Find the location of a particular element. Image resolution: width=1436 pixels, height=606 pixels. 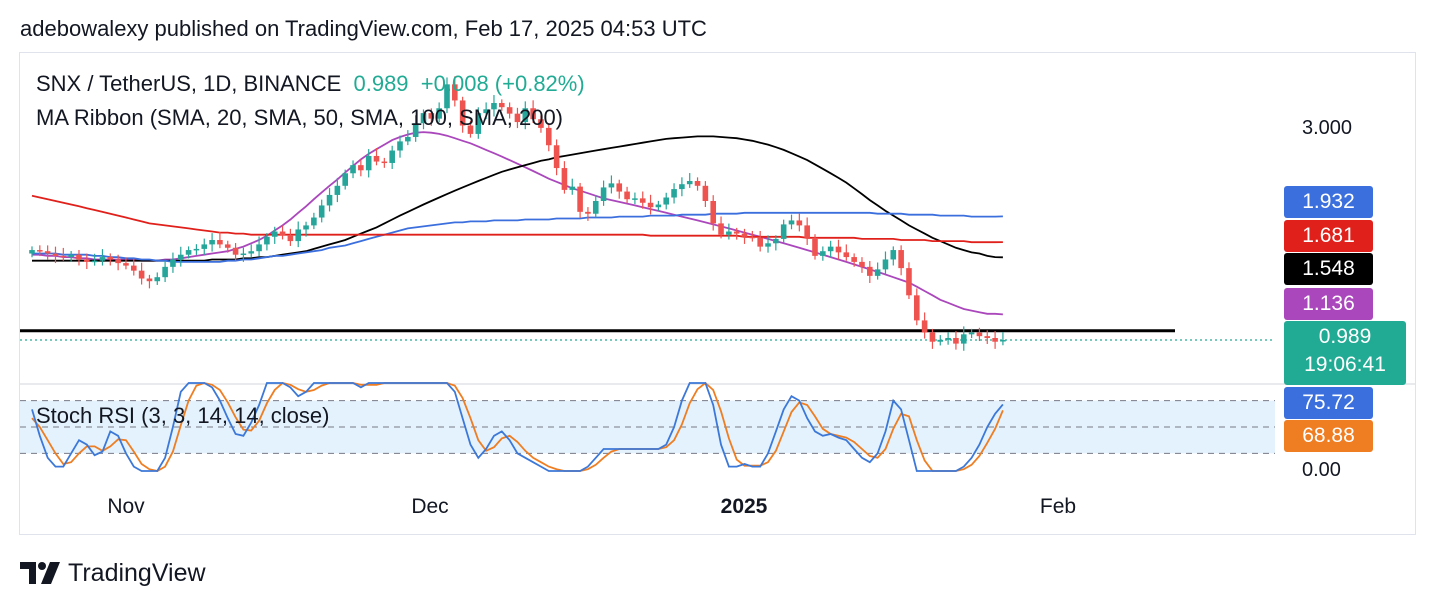

time-label-2025: 2025 is located at coordinates (744, 506).